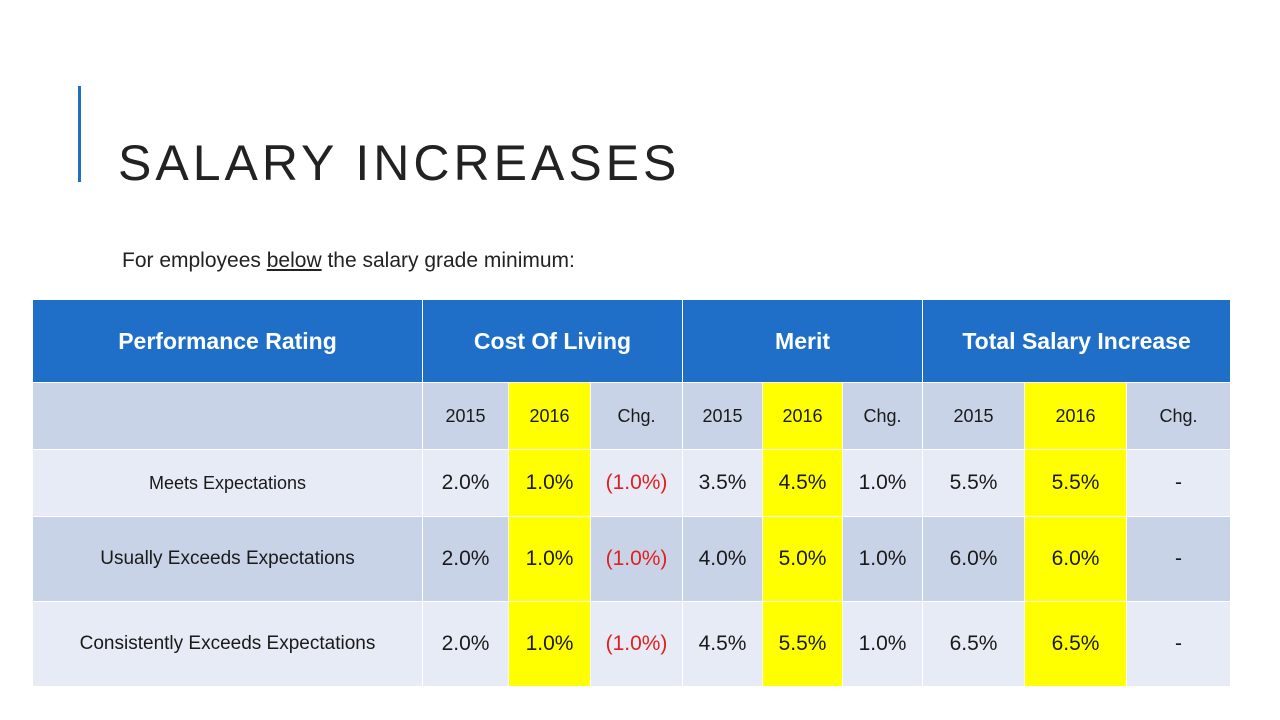  What do you see at coordinates (399, 162) in the screenshot?
I see `page-title: SALARY INCREASES` at bounding box center [399, 162].